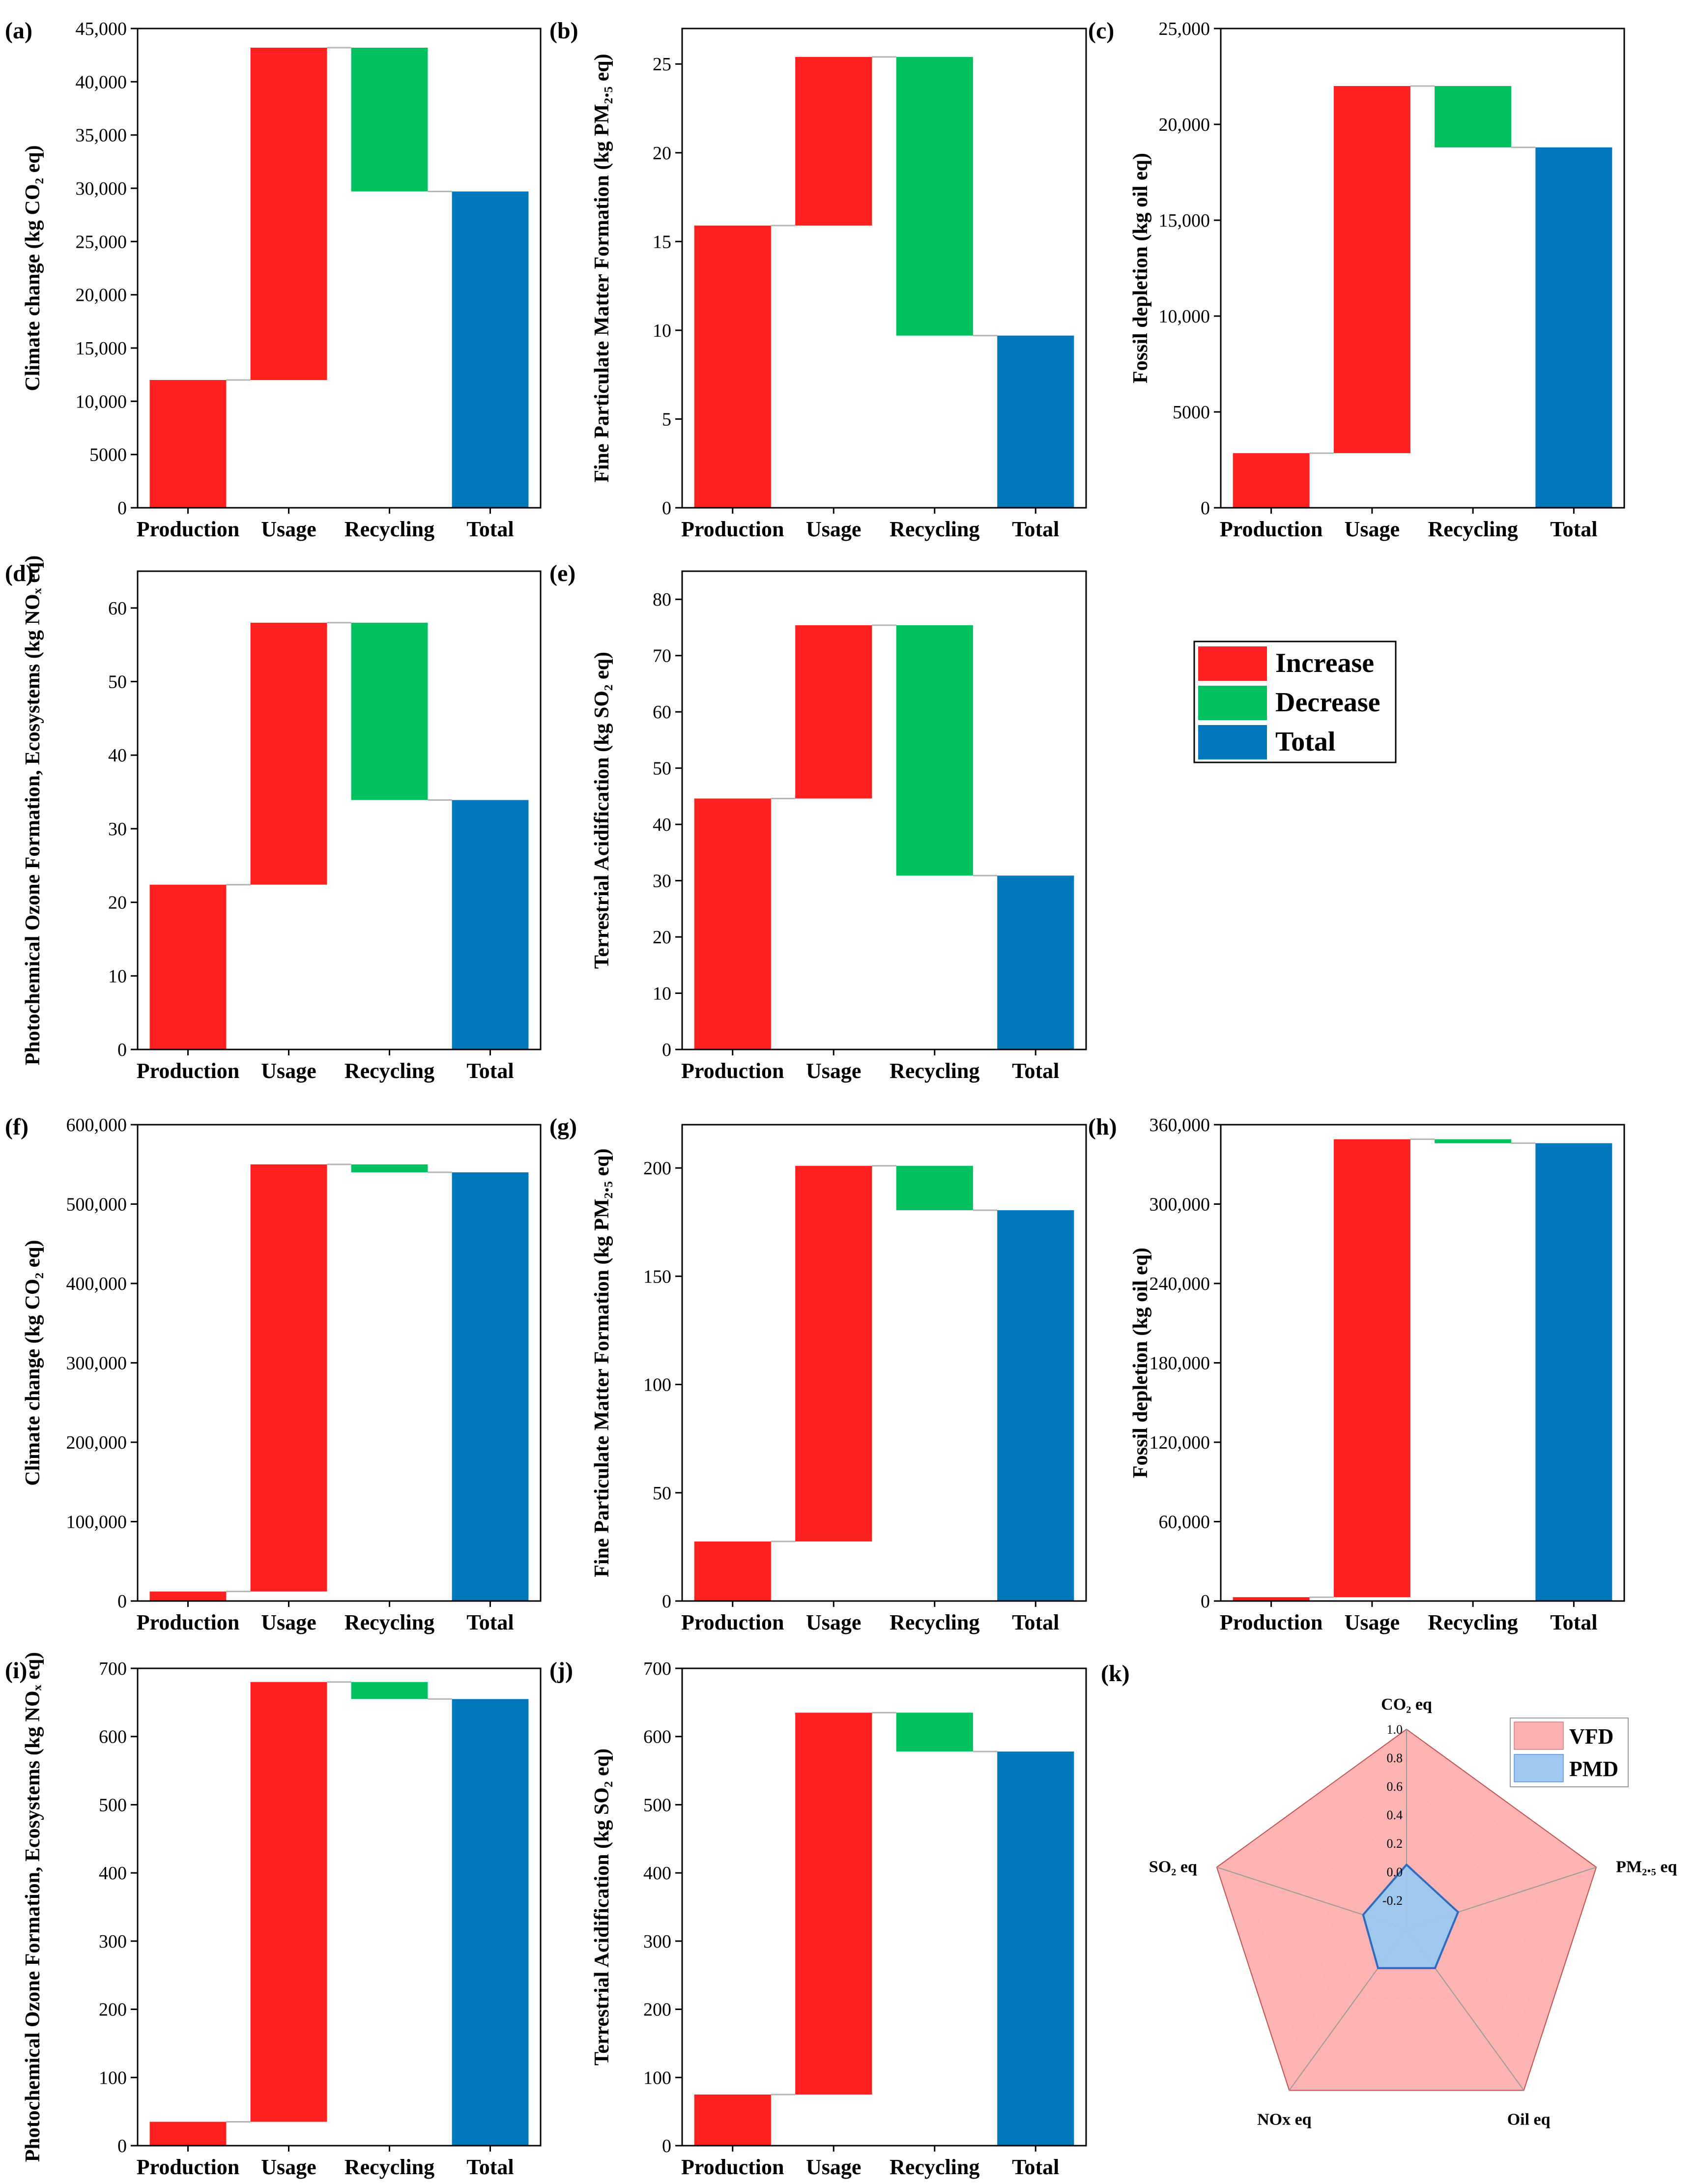  What do you see at coordinates (602, 810) in the screenshot?
I see `y-axis-label: Terrestrial Acidification (kg SO₂ eq)` at bounding box center [602, 810].